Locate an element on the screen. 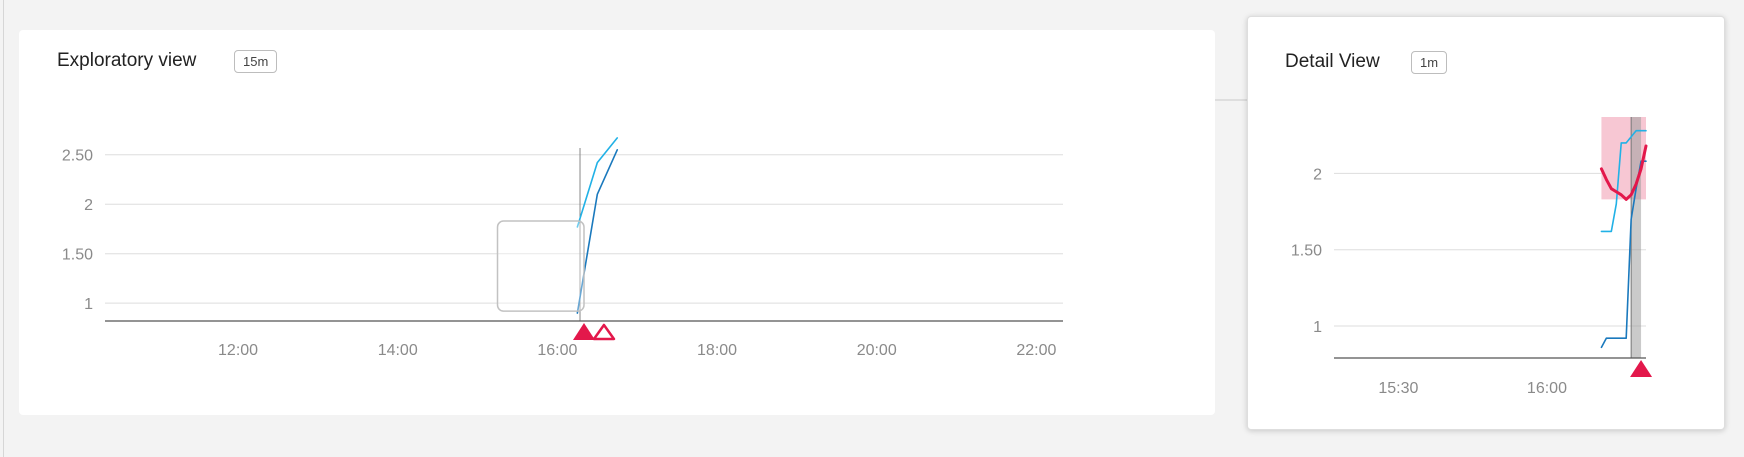 This screenshot has height=457, width=1744. x-tick-label: 15:30 is located at coordinates (1398, 388).